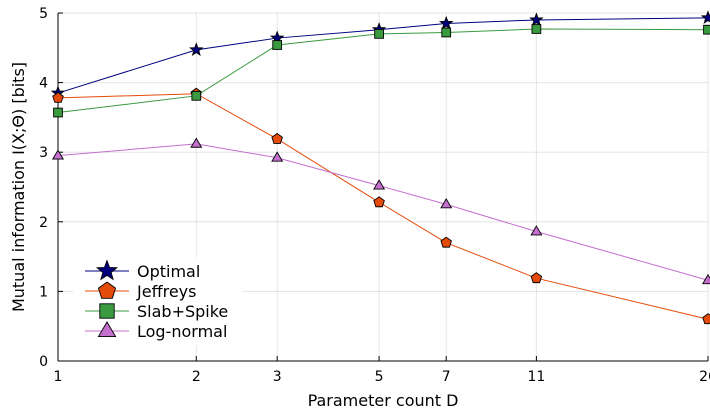  Describe the element at coordinates (43, 153) in the screenshot. I see `y-tick-label: 3` at that location.